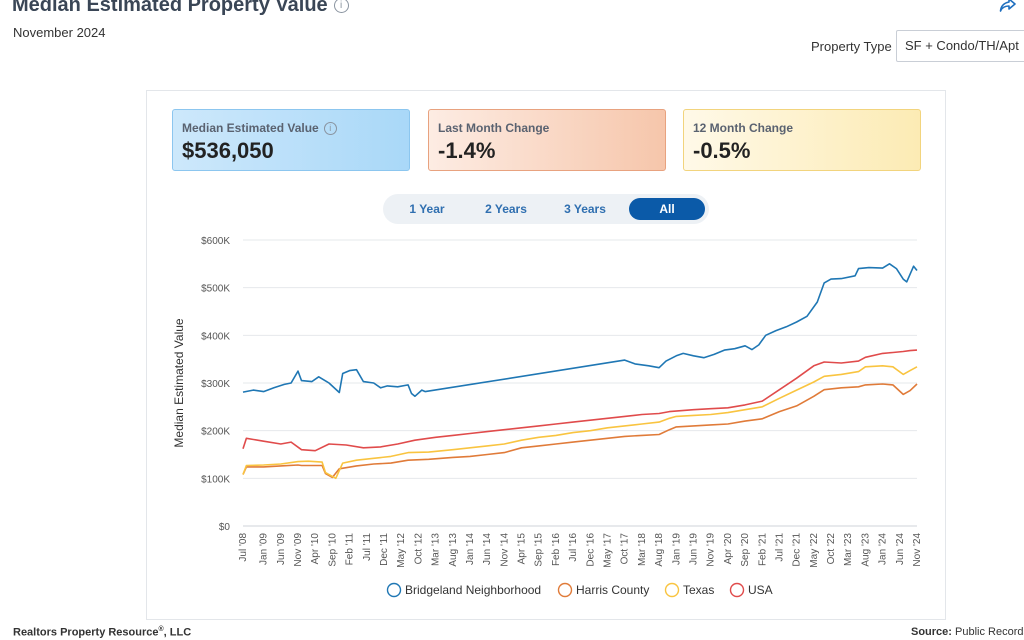  I want to click on y-tick-label: $200K, so click(215, 432).